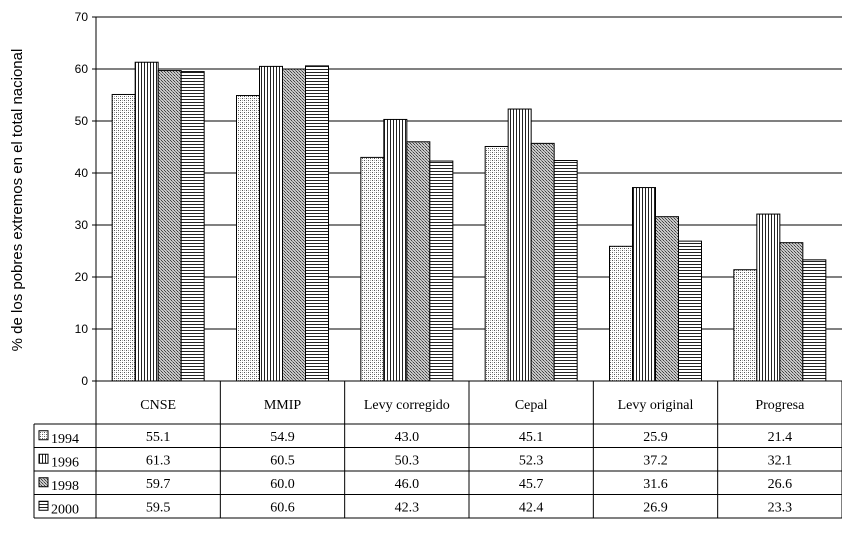 The width and height of the screenshot is (842, 542). I want to click on bar-1998-cnse, so click(169, 226).